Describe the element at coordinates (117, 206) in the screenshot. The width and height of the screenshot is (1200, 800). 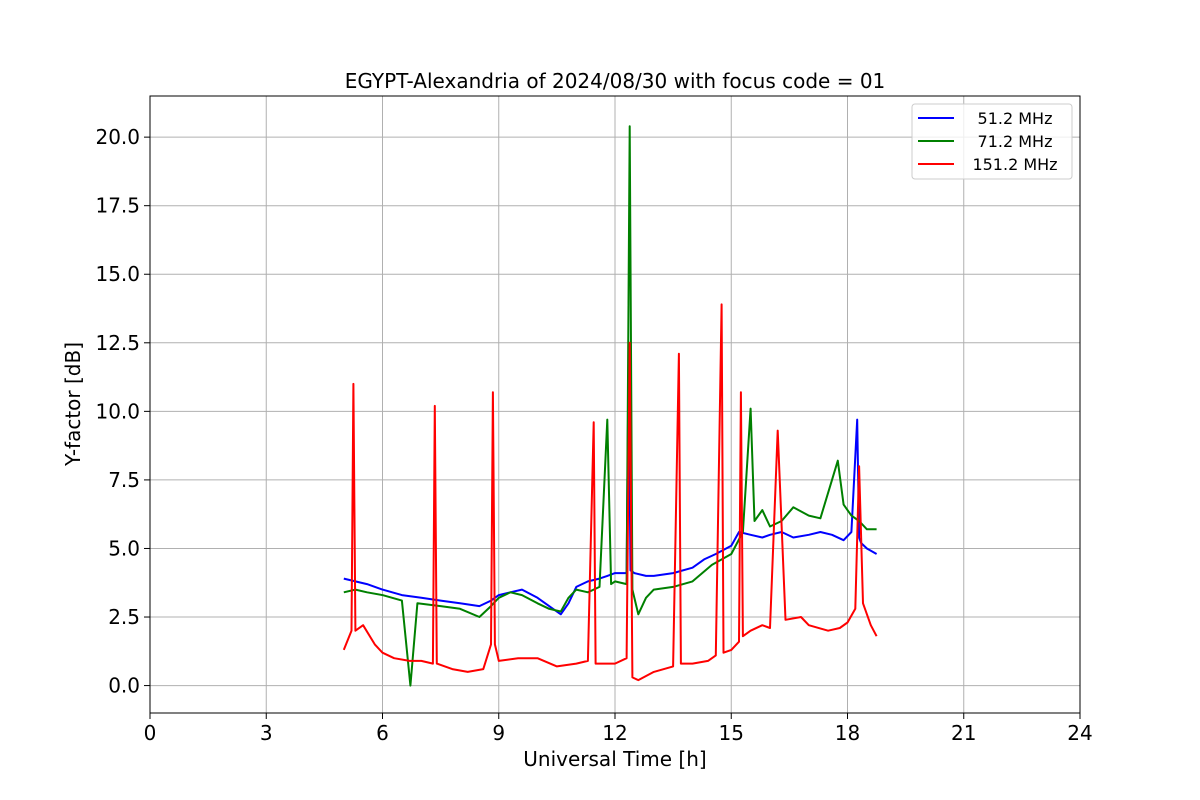
I see `y-tick-label: 17.5` at that location.